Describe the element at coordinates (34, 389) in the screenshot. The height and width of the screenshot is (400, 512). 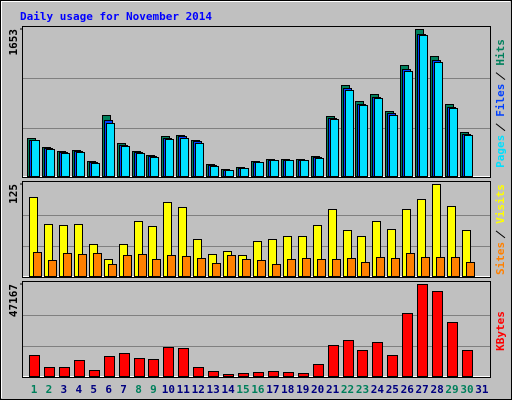
I see `x-tick-label: 1` at that location.